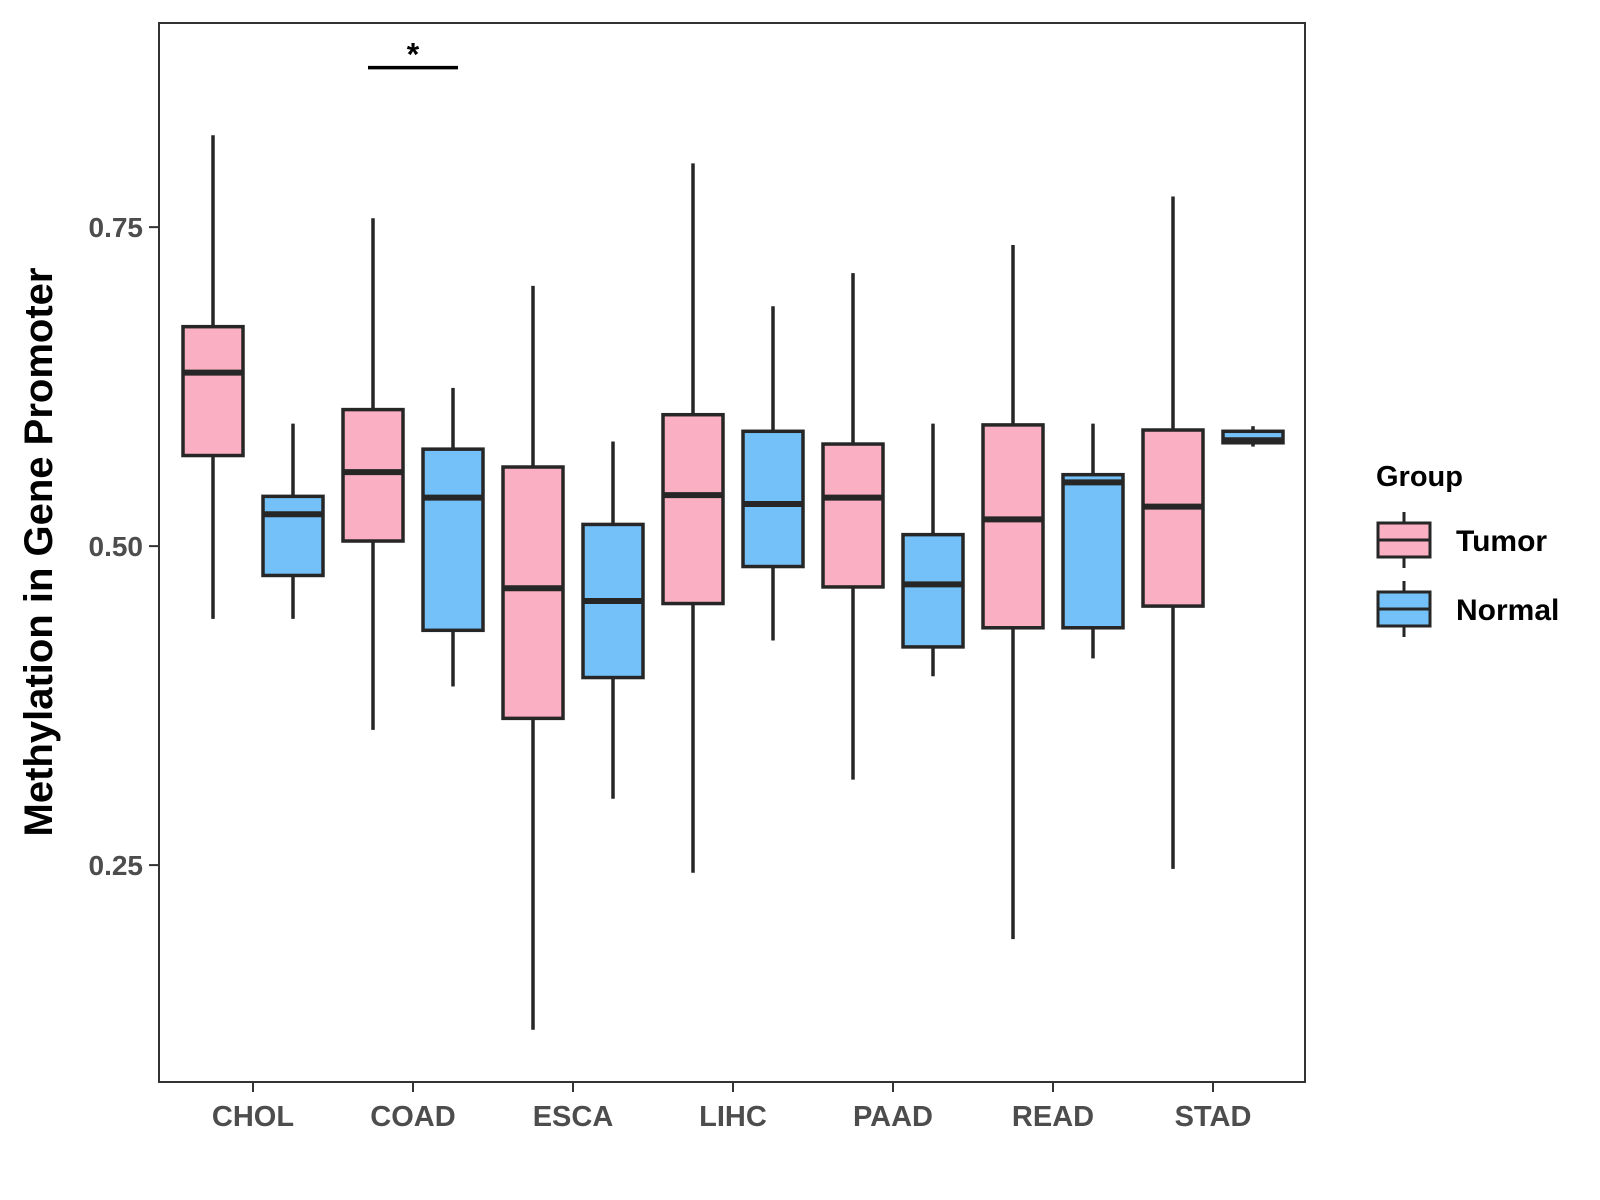 This screenshot has height=1200, width=1600. I want to click on legend-item-normal: Normal, so click(1467, 609).